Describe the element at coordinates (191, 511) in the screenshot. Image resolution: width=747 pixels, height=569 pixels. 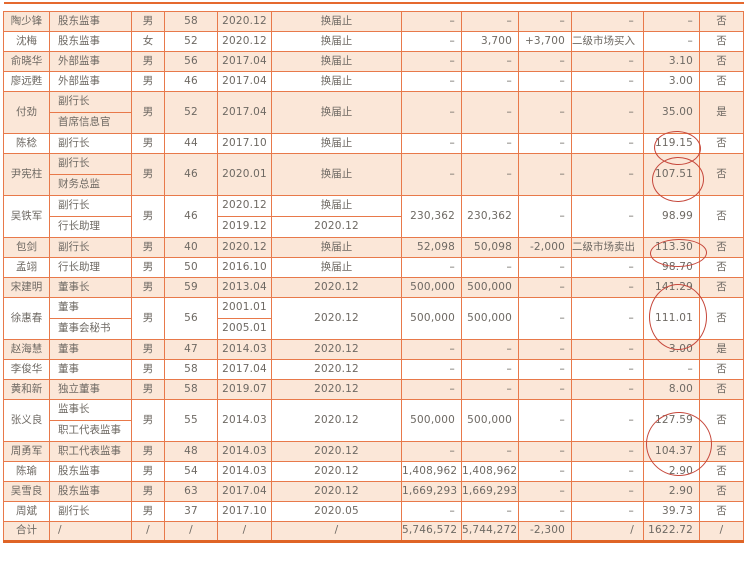
I see `cell-age: 37` at that location.